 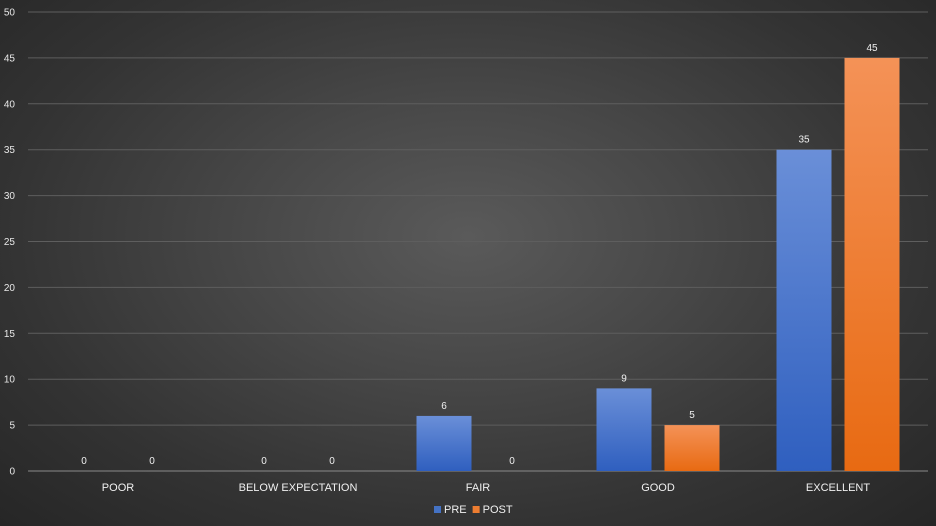 I want to click on data-label: 9, so click(x=624, y=378).